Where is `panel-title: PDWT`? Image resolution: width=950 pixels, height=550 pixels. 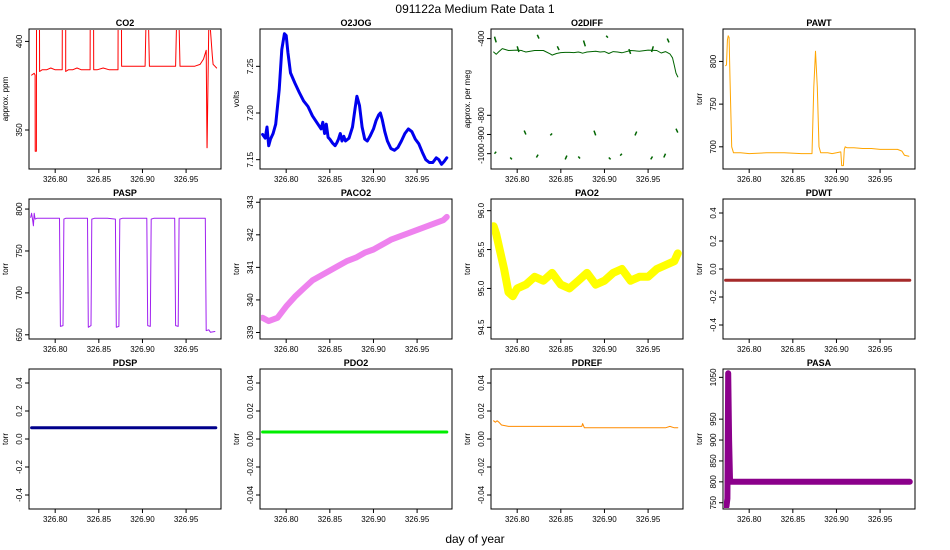 panel-title: PDWT is located at coordinates (819, 193).